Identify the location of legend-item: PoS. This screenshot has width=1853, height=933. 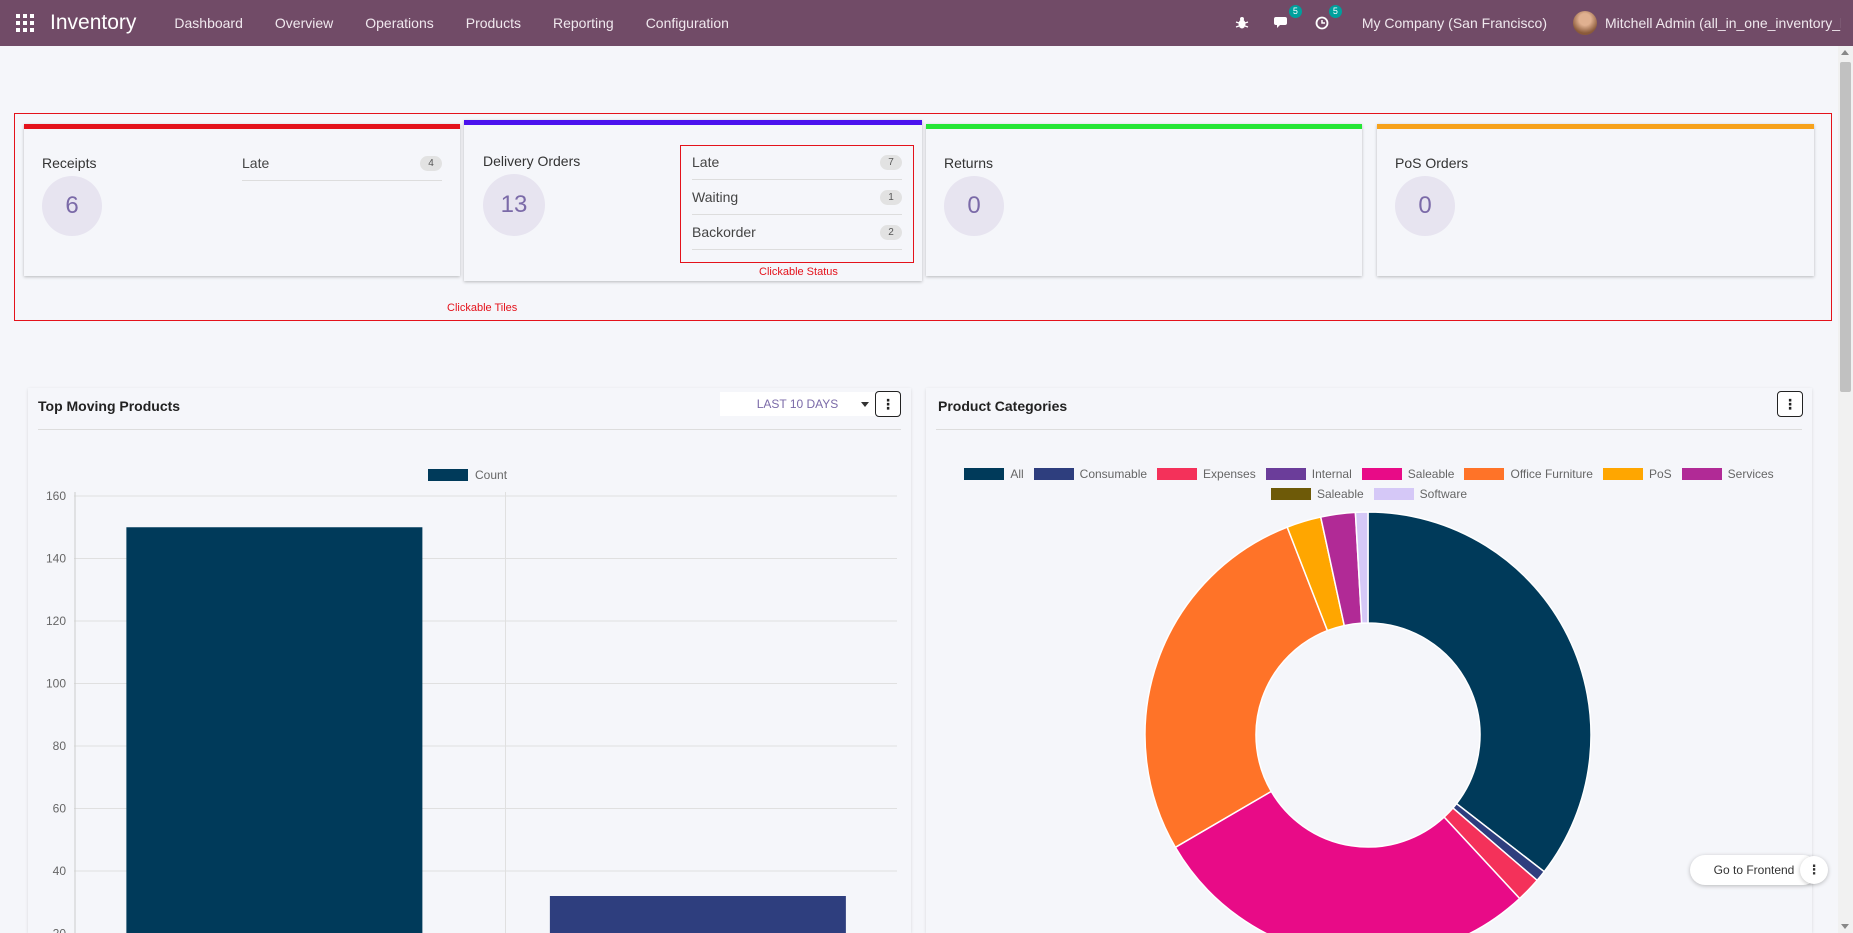
(1637, 474).